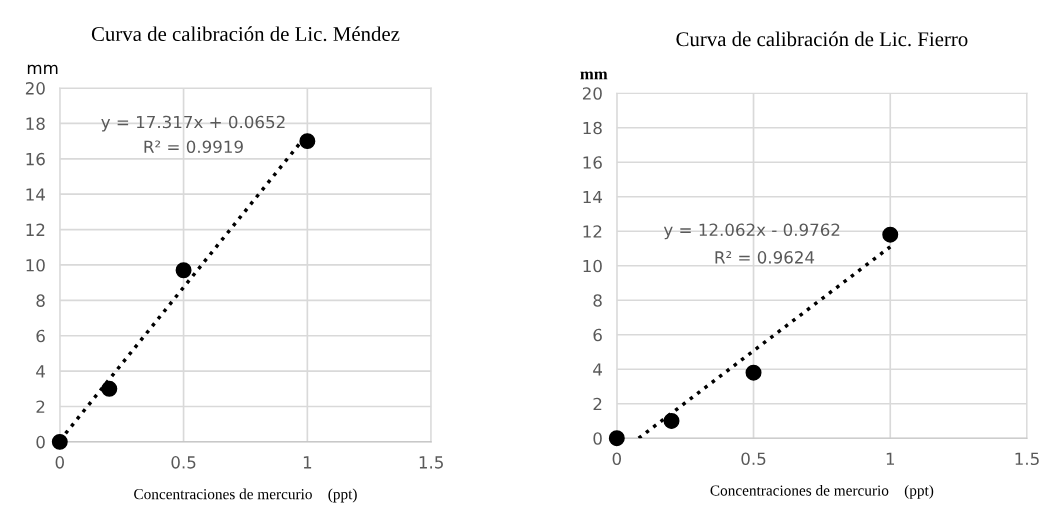 This screenshot has width=1049, height=518. Describe the element at coordinates (765, 257) in the screenshot. I see `annotation: R² = 0.9624` at that location.